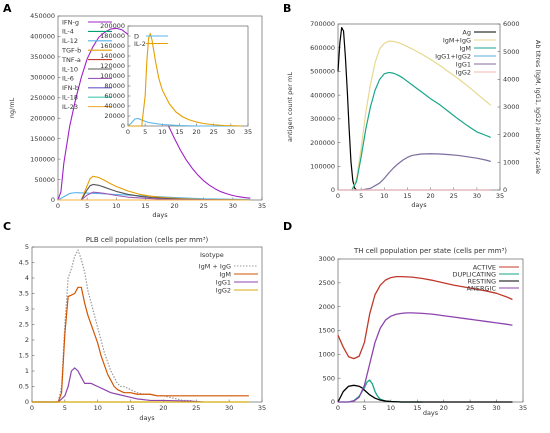  I want to click on panel-b-legend-label: Ag, so click(466, 32).